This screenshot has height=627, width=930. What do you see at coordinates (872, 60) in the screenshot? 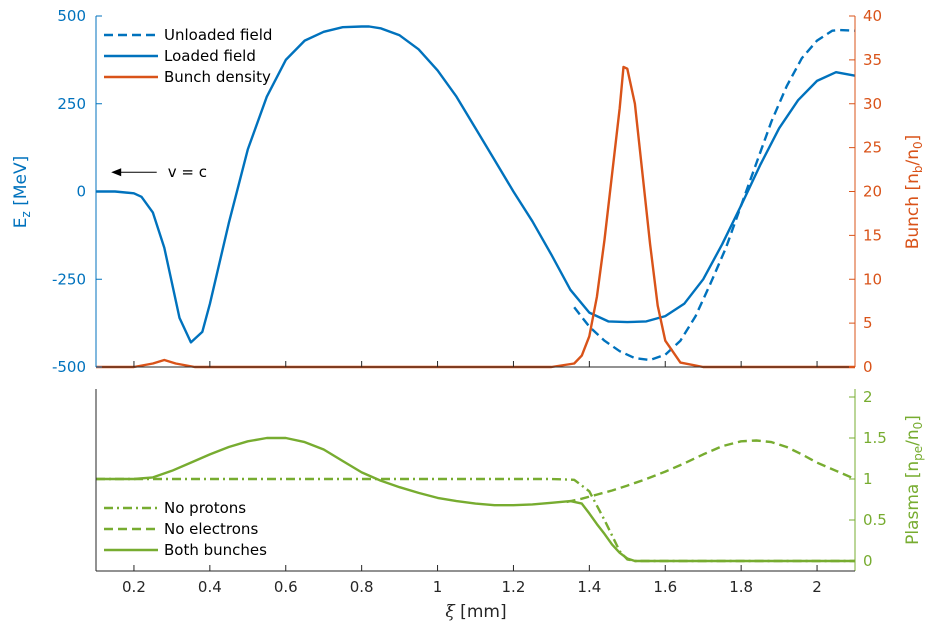
I see `top-right-tick-label: 35` at bounding box center [872, 60].